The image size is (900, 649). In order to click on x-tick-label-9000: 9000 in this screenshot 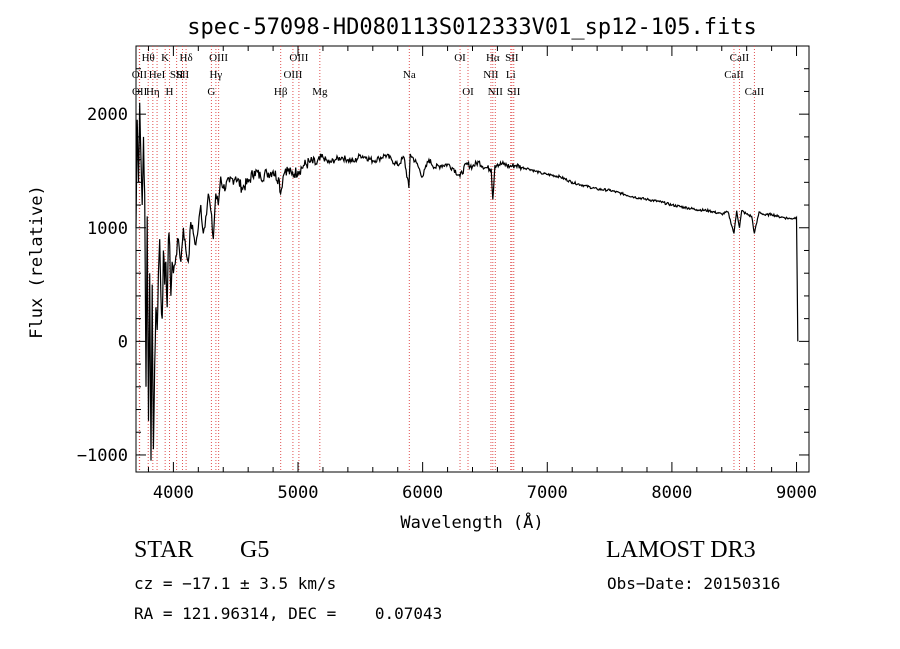, I will do `click(796, 493)`.